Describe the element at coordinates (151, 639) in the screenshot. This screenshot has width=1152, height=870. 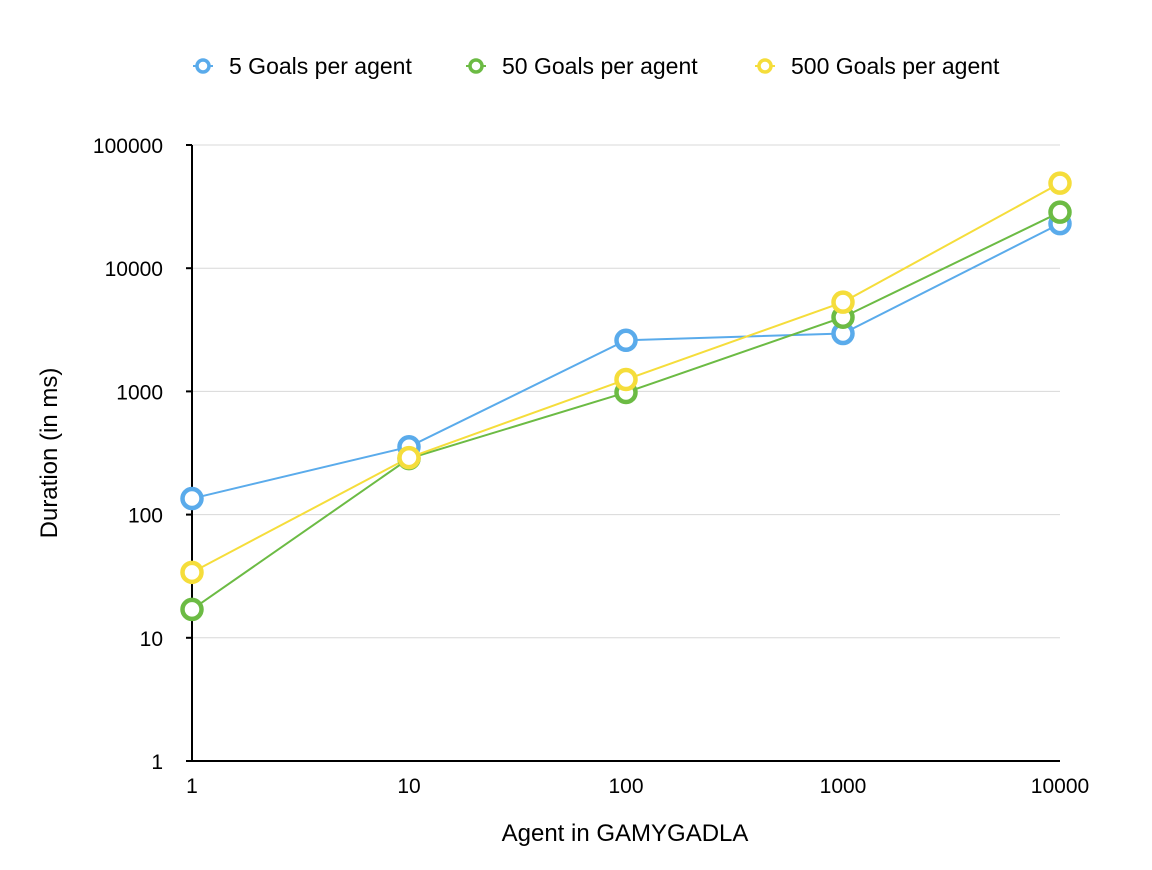
I see `y-tick-label: 10` at that location.